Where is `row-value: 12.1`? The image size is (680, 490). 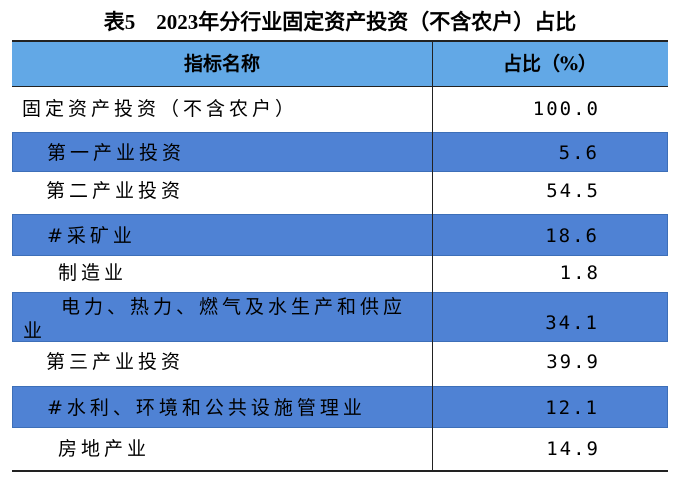
row-value: 12.1 is located at coordinates (572, 408).